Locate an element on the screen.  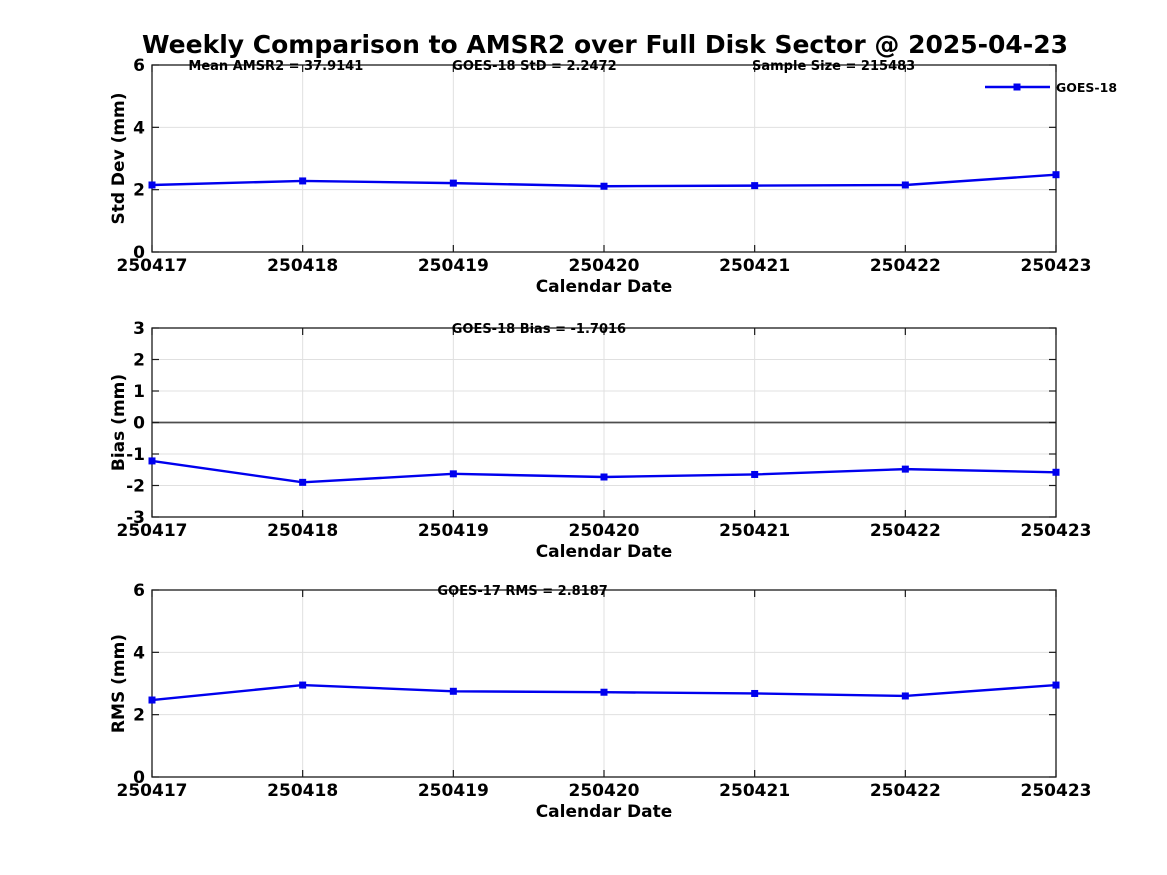
y-axis-label: RMS (mm) is located at coordinates (119, 683).